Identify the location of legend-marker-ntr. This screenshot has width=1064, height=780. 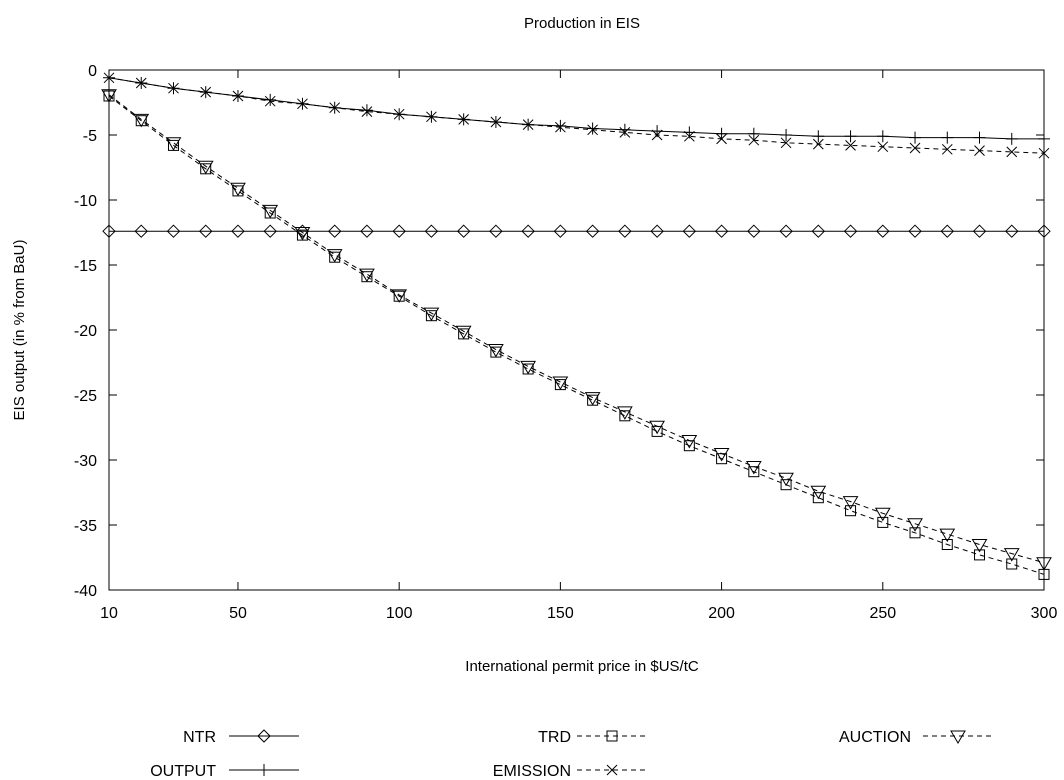
(264, 736).